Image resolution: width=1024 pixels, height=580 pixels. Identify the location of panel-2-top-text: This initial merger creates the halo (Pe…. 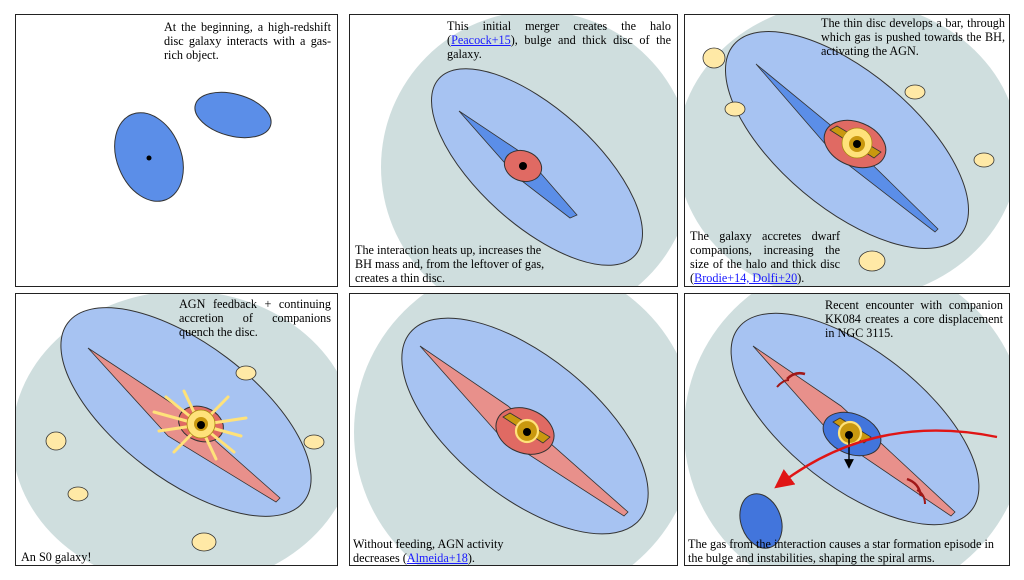
(559, 40).